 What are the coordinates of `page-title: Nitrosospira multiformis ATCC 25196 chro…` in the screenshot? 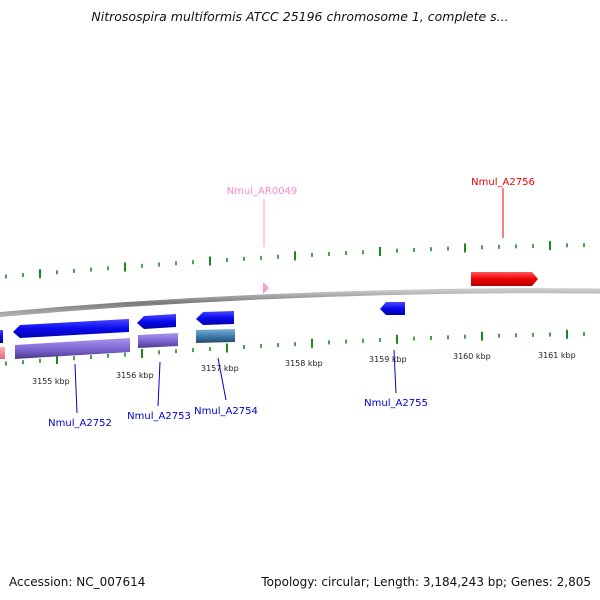 It's located at (300, 16).